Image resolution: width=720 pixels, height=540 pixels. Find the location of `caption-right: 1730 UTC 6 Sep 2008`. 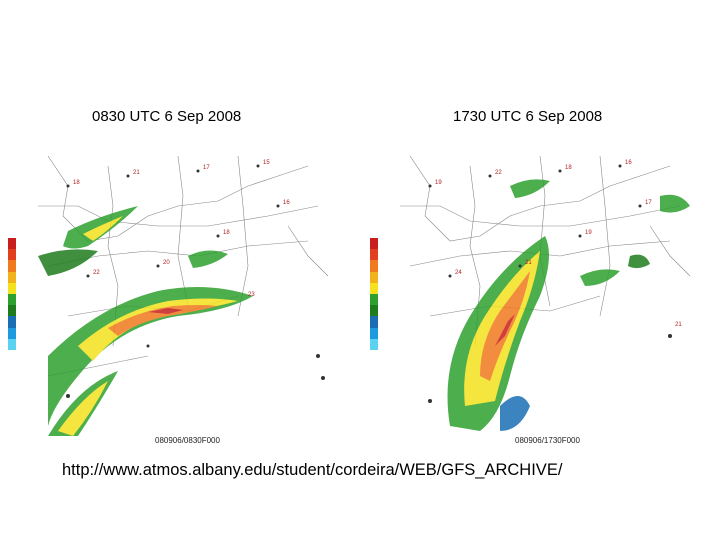

caption-right: 1730 UTC 6 Sep 2008 is located at coordinates (528, 116).